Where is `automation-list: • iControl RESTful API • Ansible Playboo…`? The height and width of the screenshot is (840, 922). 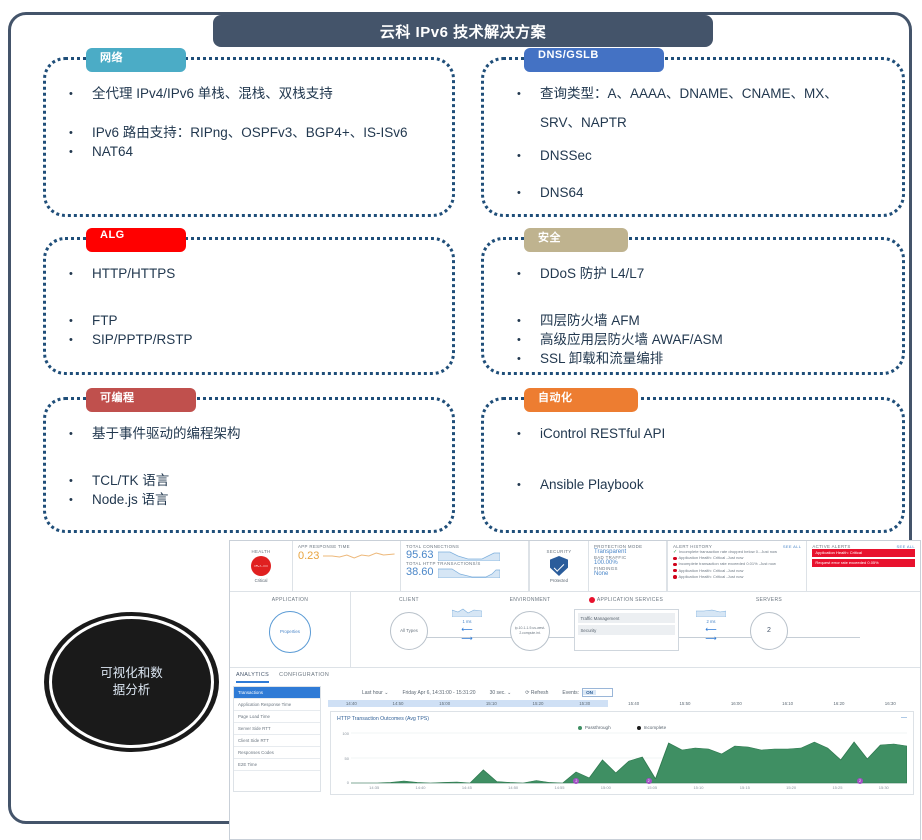 automation-list: • iControl RESTful API • Ansible Playboo… is located at coordinates (701, 467).